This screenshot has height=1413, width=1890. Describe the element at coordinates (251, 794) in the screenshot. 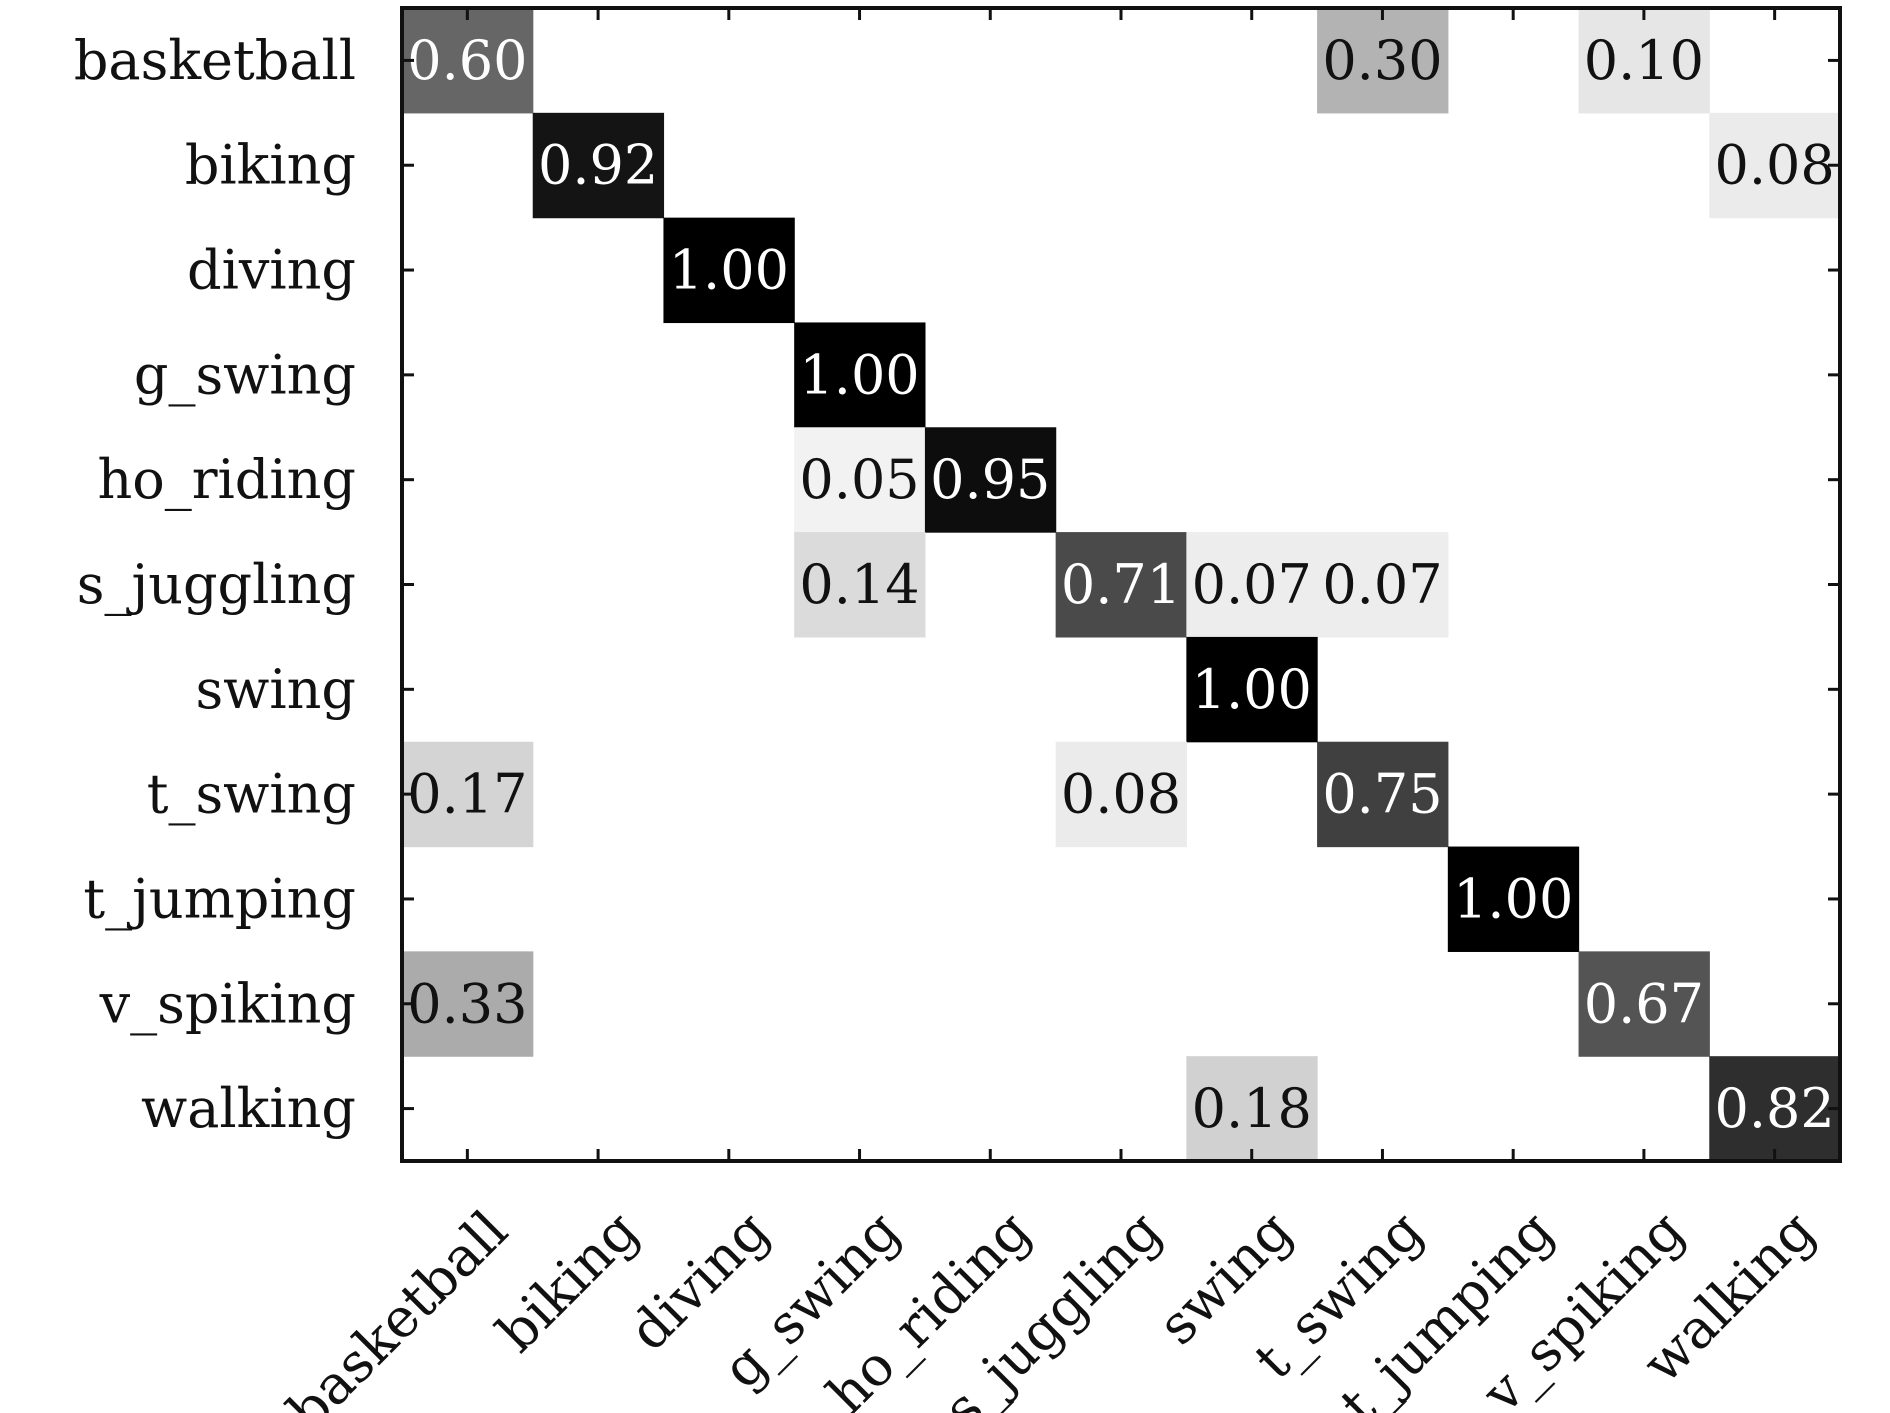

I see `y-tick-label: t_swing` at that location.